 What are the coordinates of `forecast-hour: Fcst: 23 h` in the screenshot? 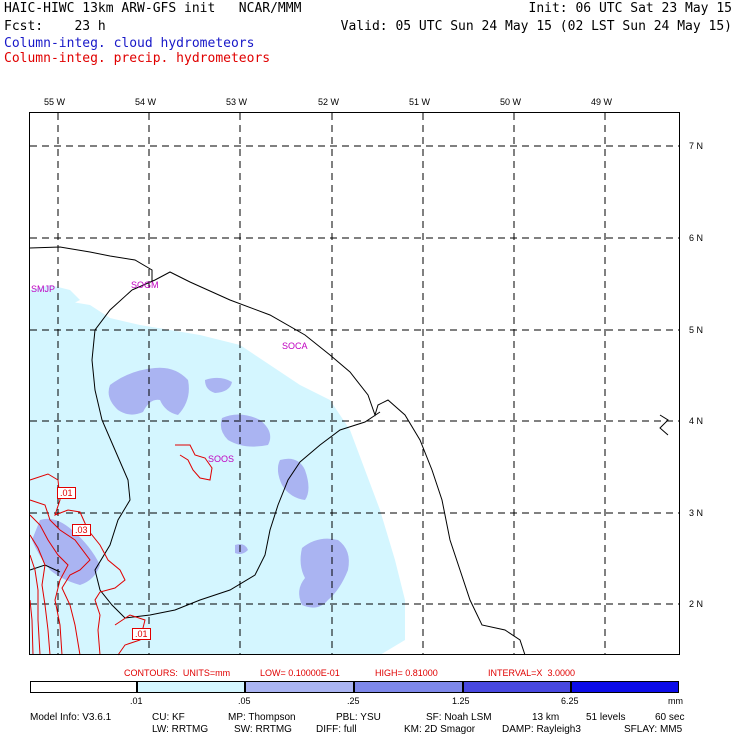 It's located at (55, 26).